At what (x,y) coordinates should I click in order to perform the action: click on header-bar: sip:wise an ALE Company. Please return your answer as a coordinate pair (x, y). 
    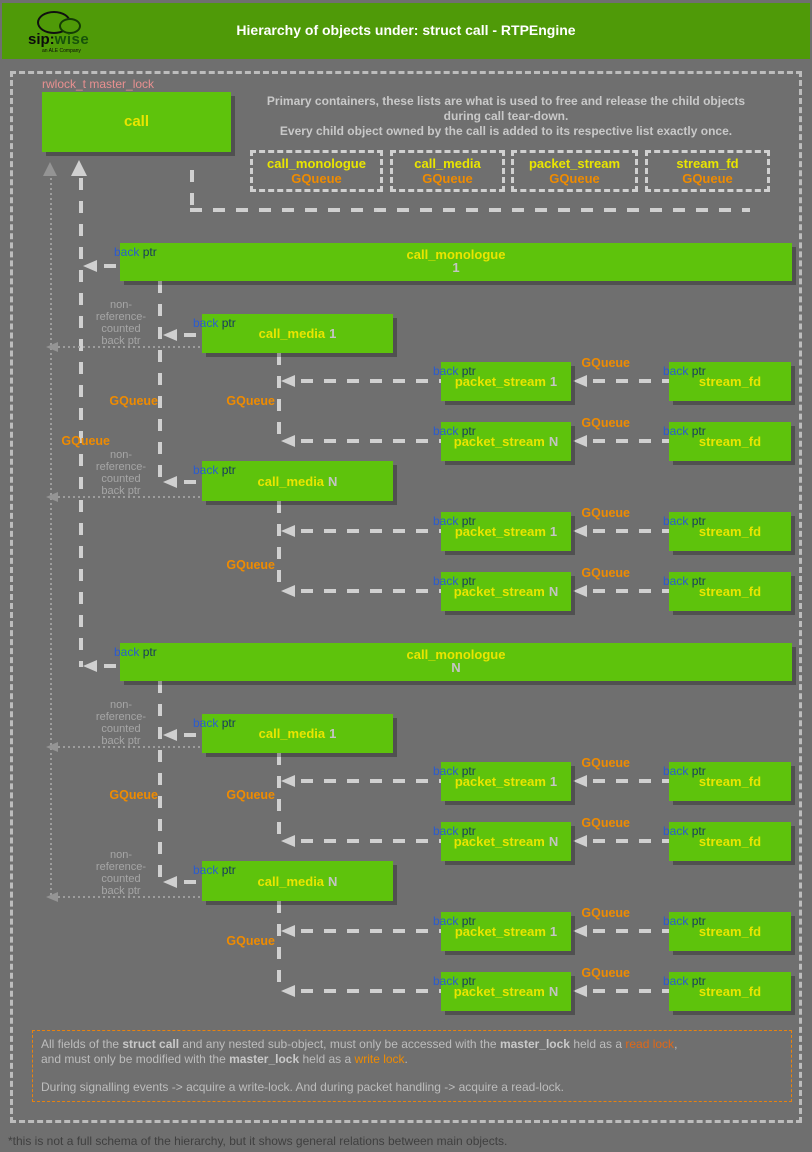
    Looking at the image, I should click on (406, 31).